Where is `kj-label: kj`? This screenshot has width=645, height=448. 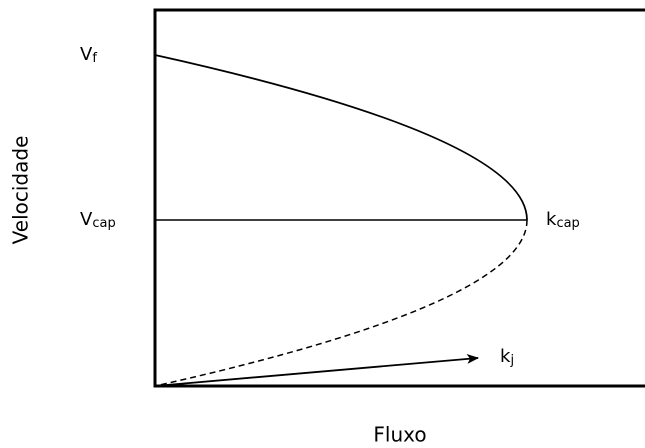 kj-label: kj is located at coordinates (507, 357).